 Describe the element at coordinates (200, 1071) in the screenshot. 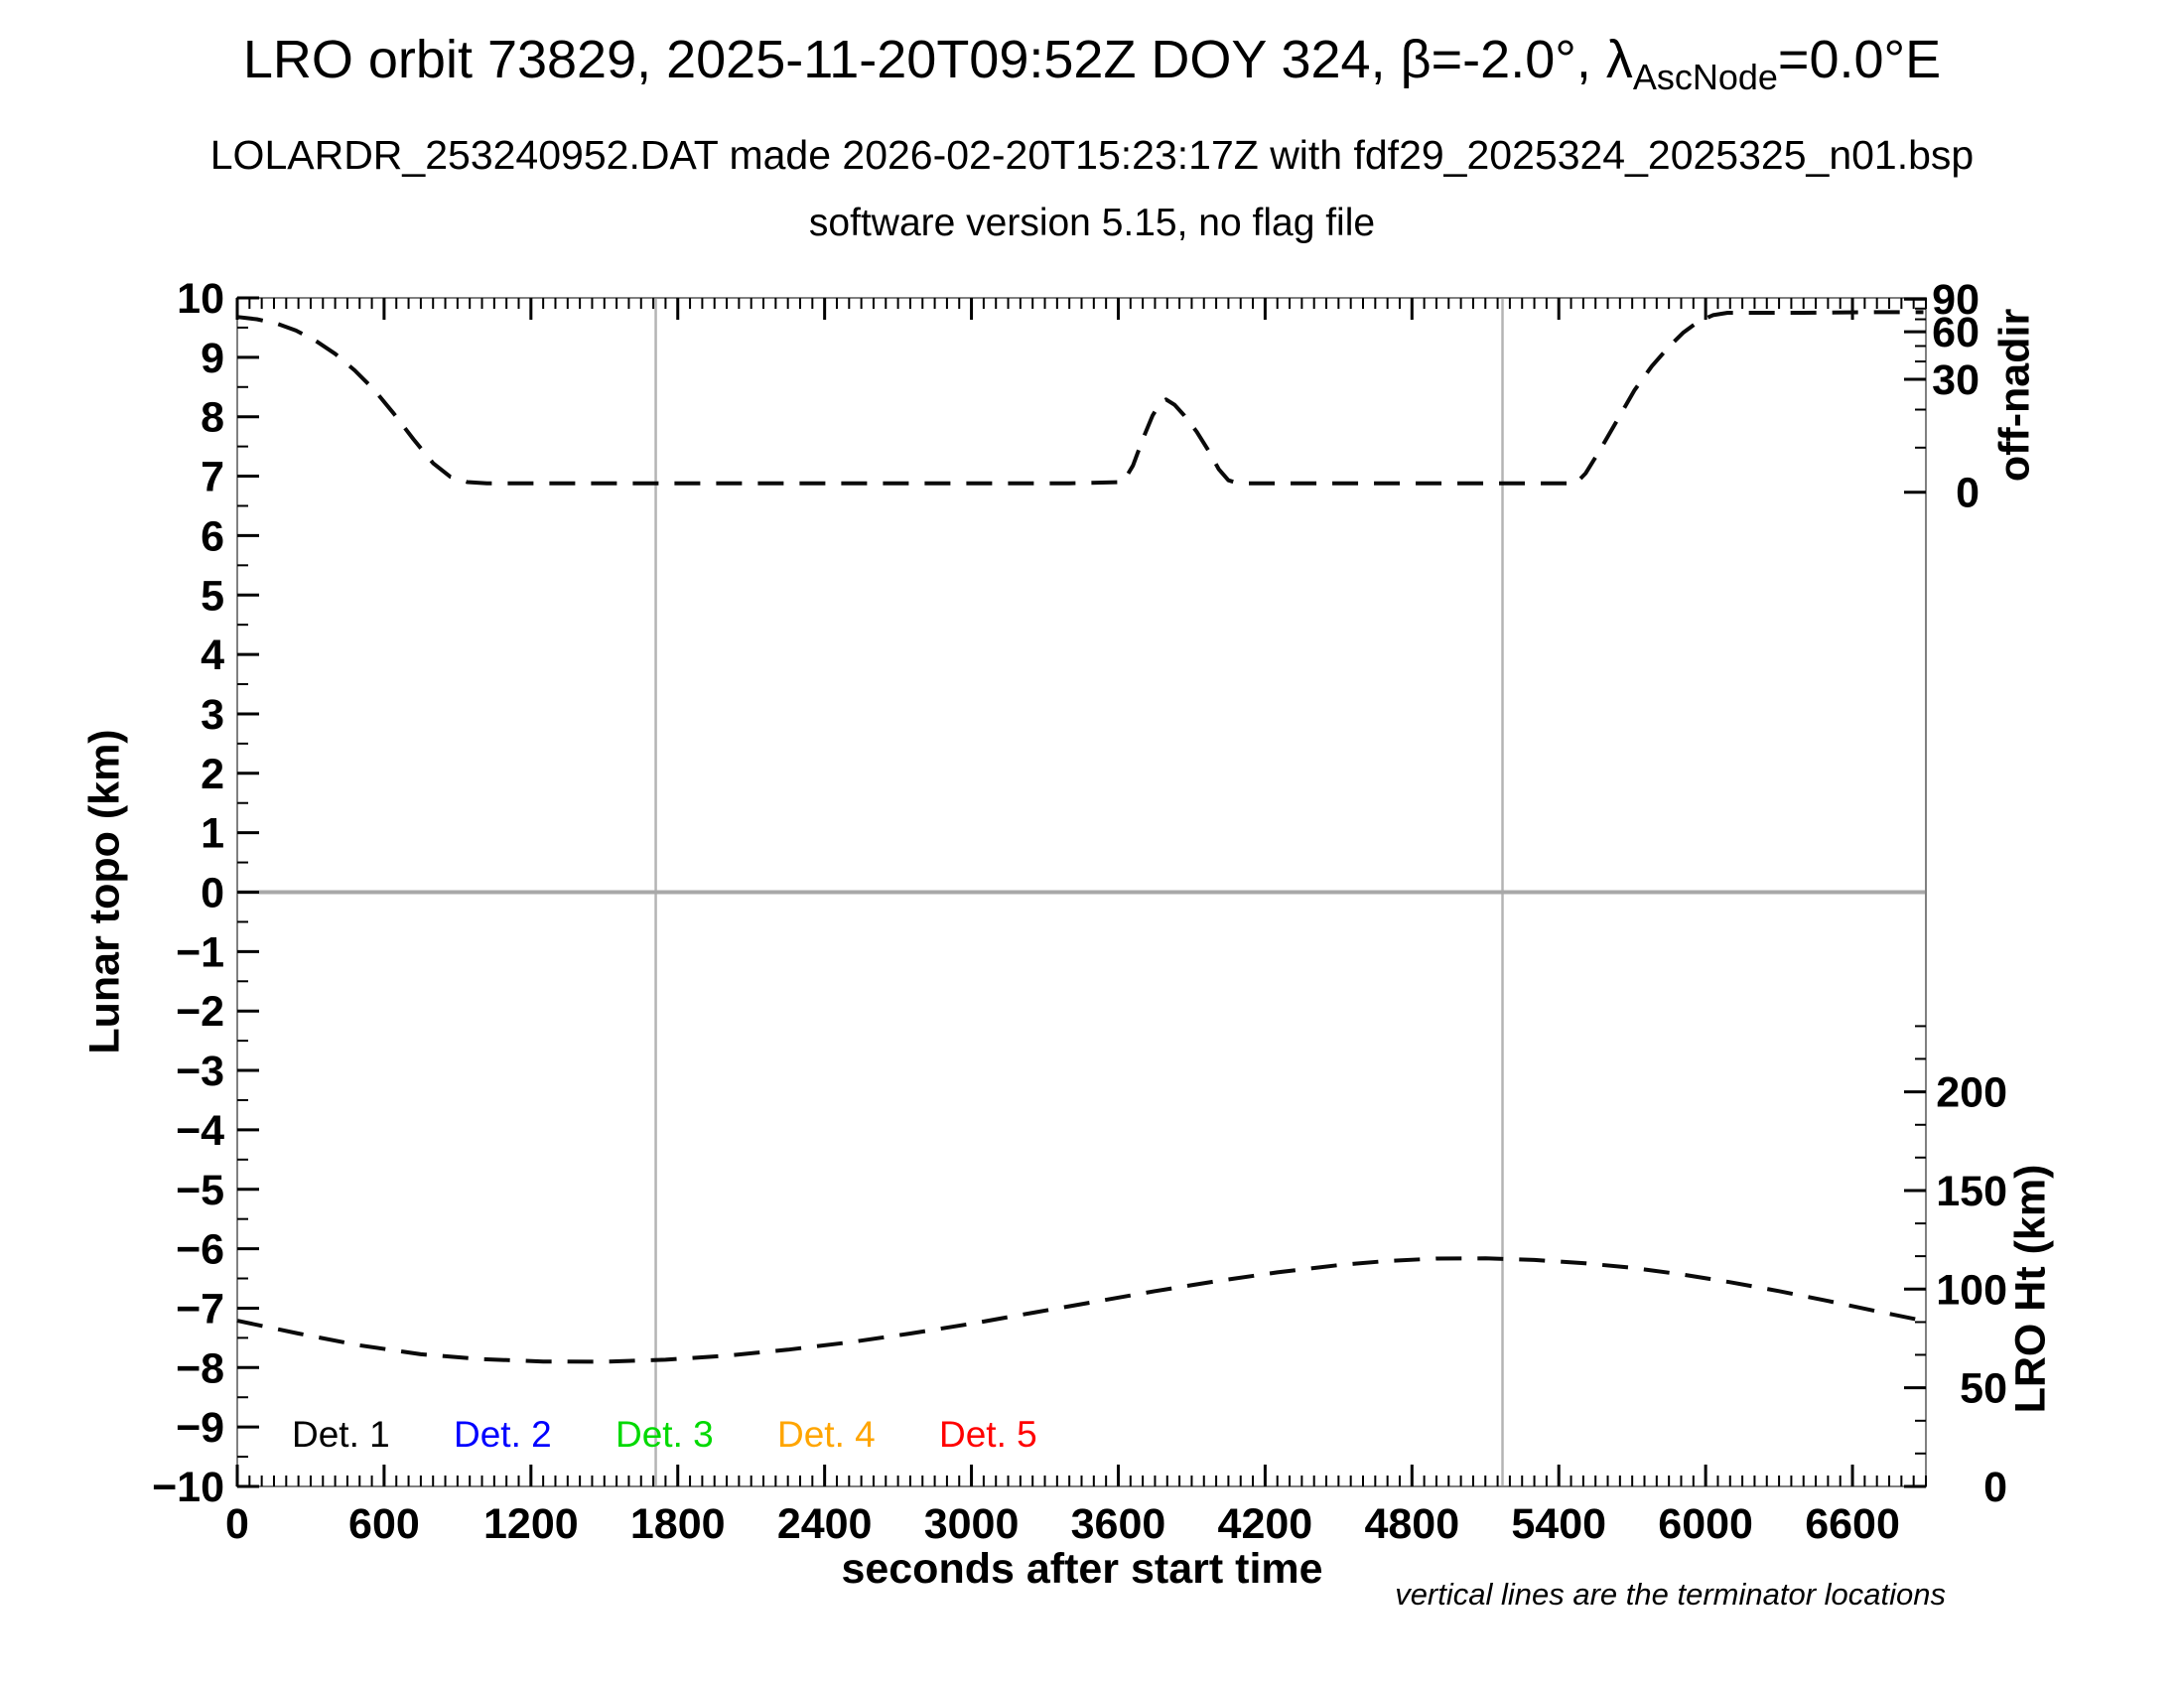

I see `y-left-tick-label: −3` at that location.